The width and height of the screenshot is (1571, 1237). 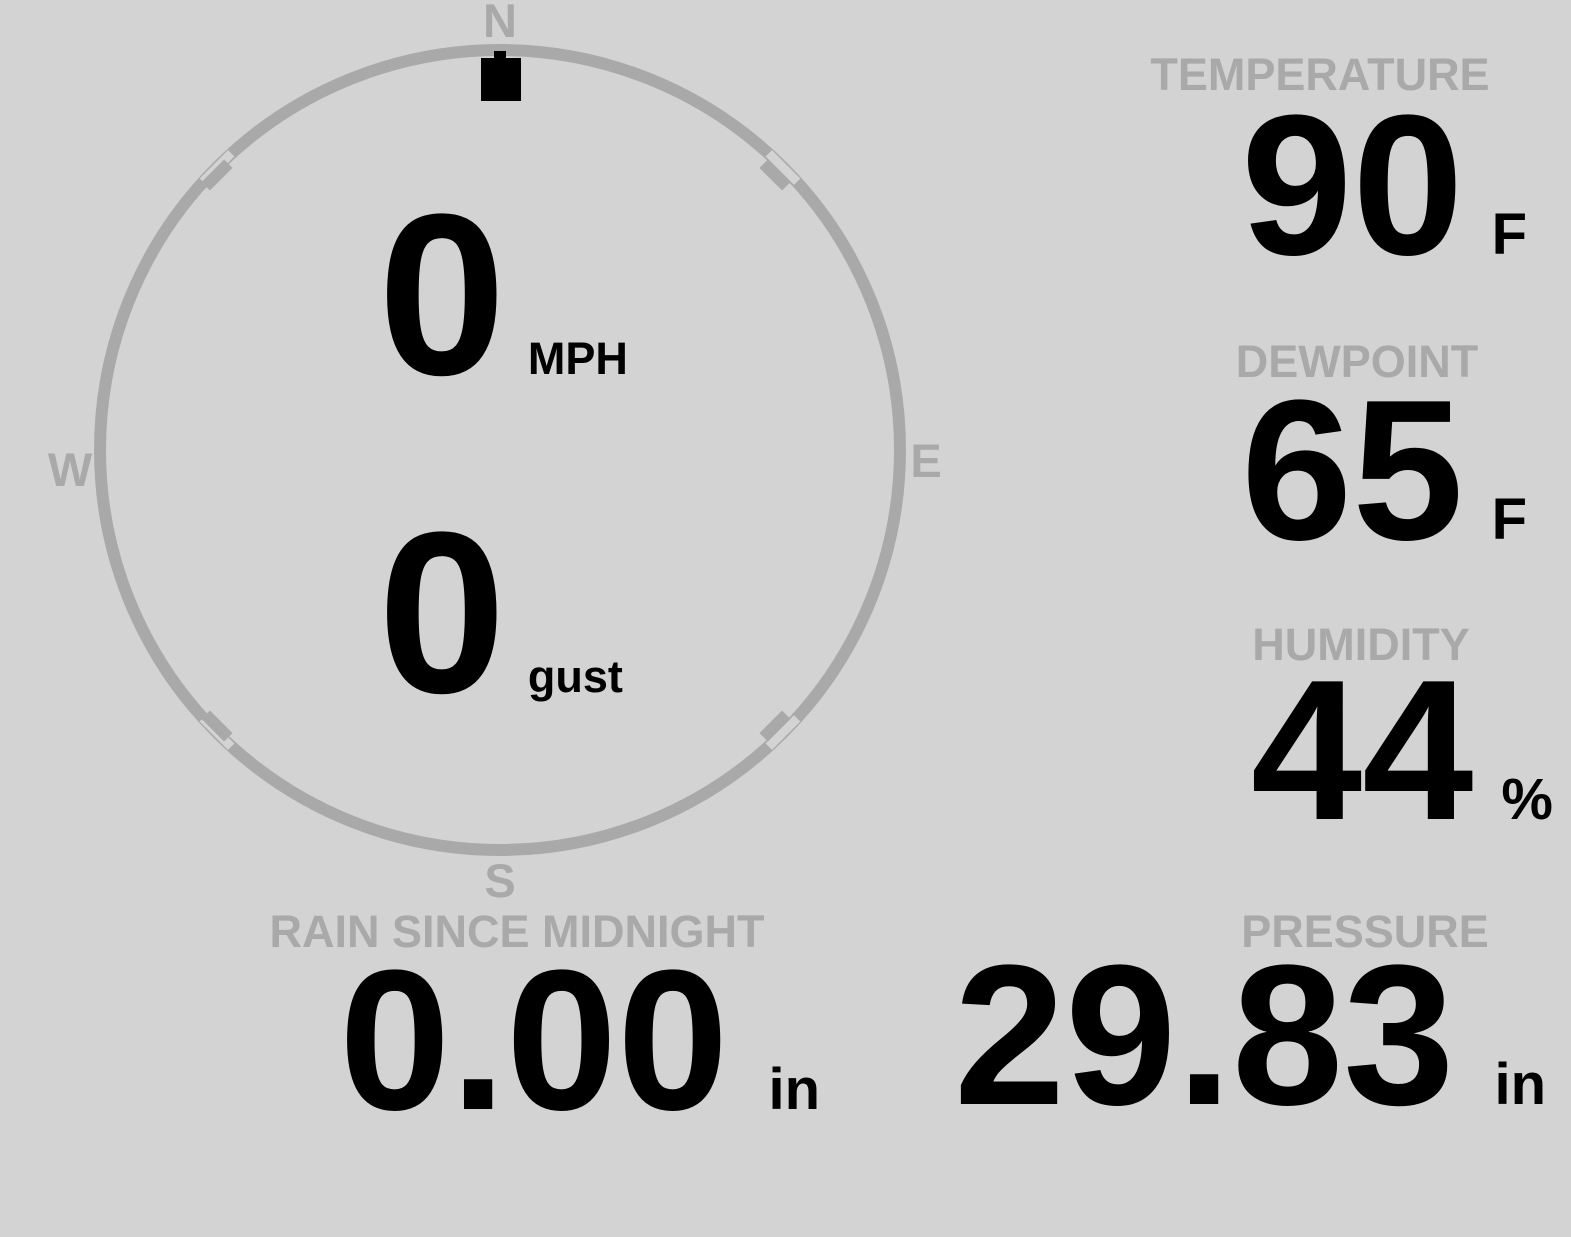 I want to click on rain-reading: 0.00 in, so click(x=579, y=1041).